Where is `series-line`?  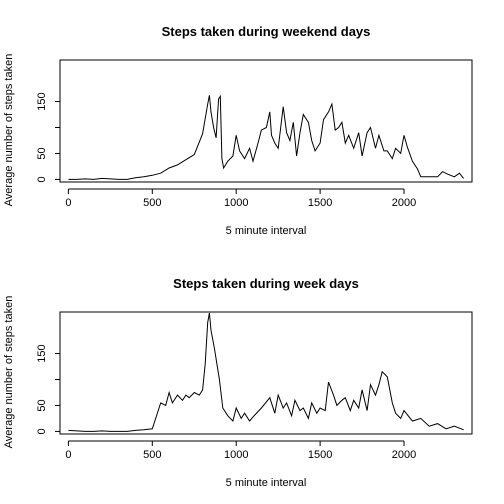
series-line is located at coordinates (266, 137).